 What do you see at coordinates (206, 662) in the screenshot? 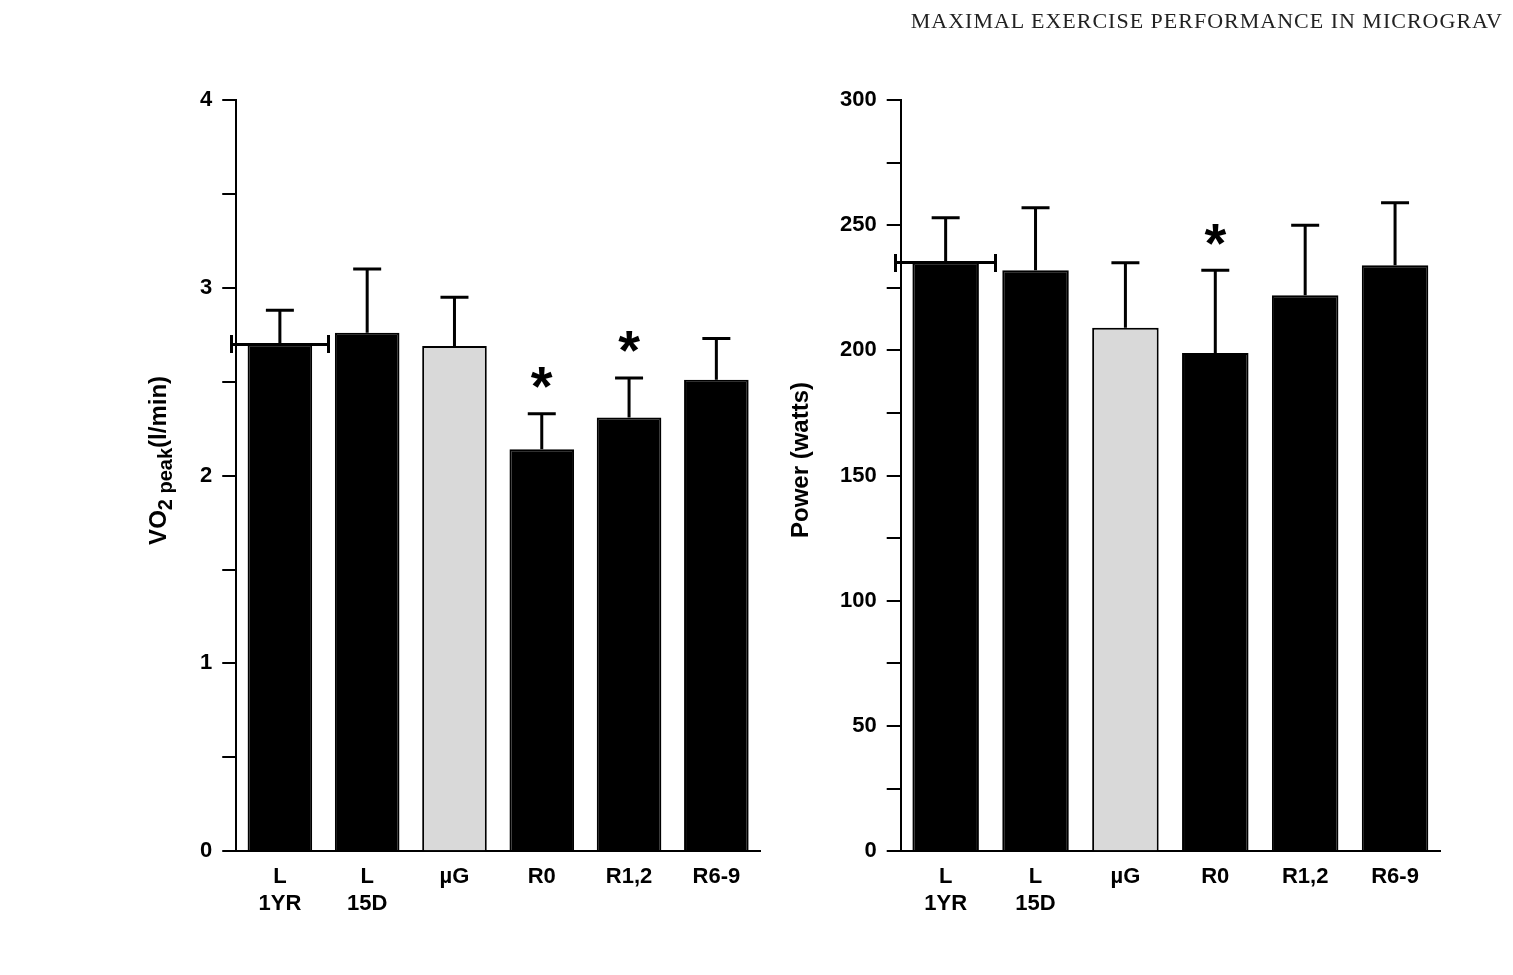
I see `y-tick-label: 1` at bounding box center [206, 662].